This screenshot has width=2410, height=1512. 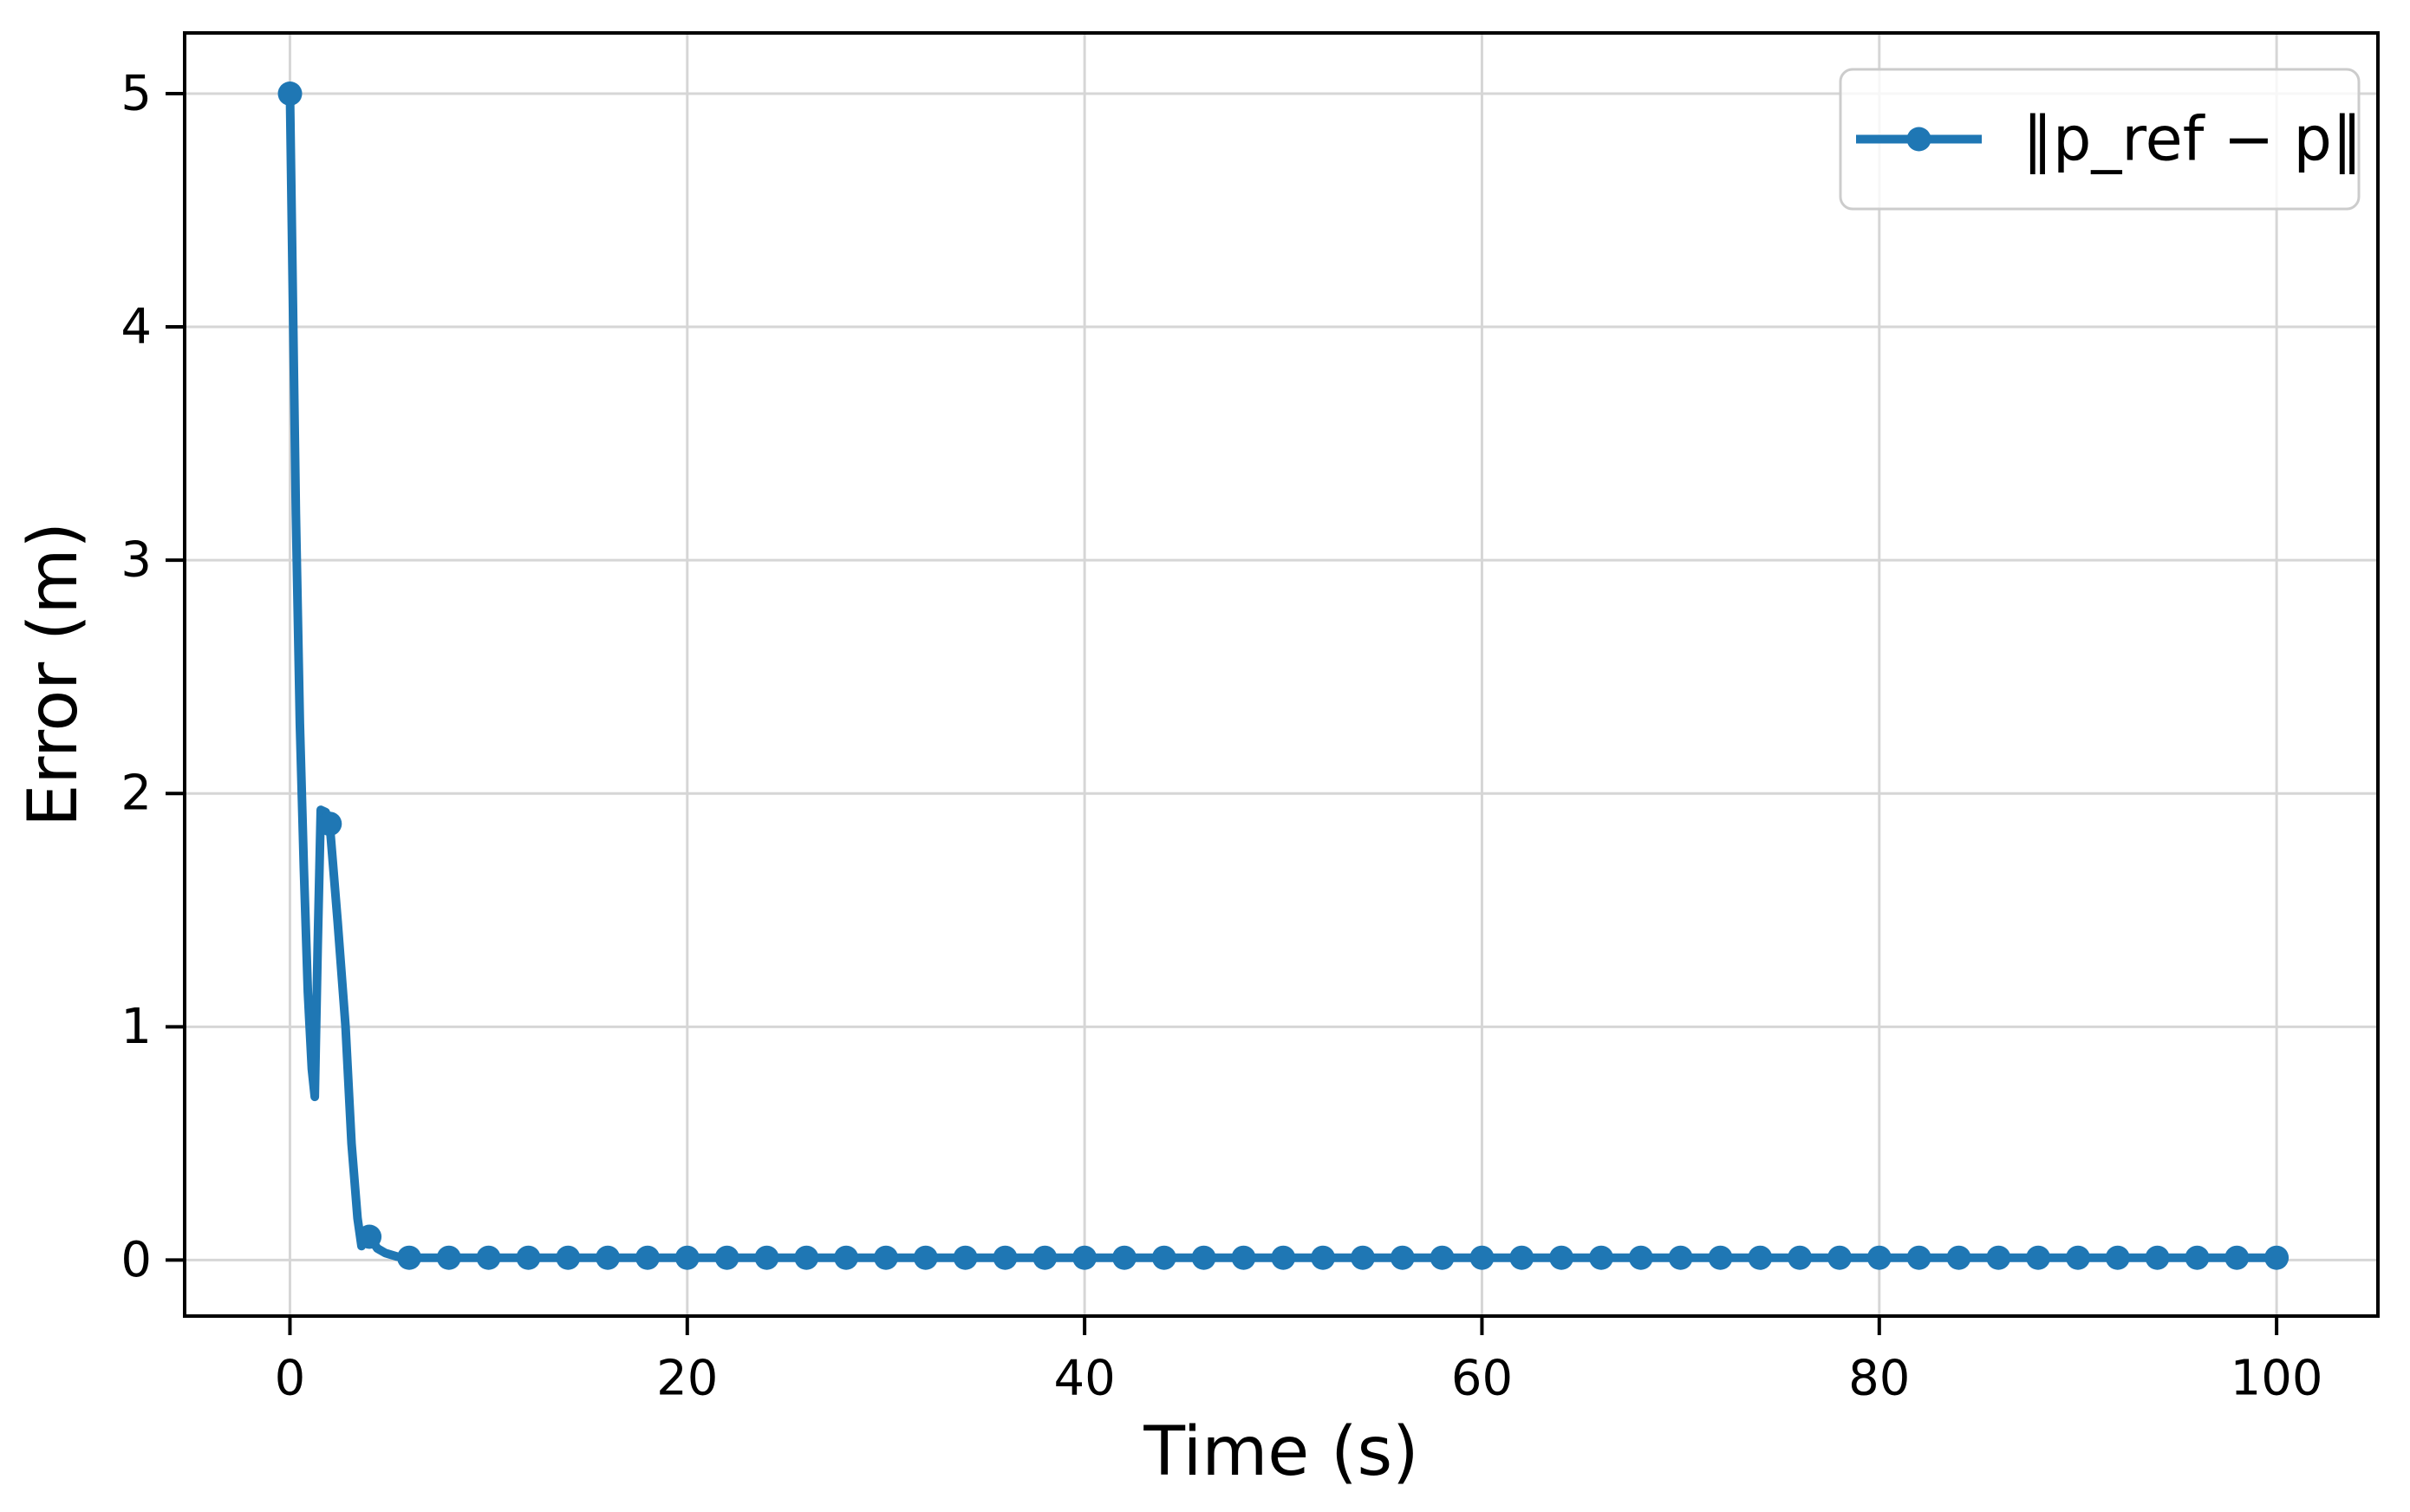 I want to click on y-tick-label: 3, so click(x=136, y=561).